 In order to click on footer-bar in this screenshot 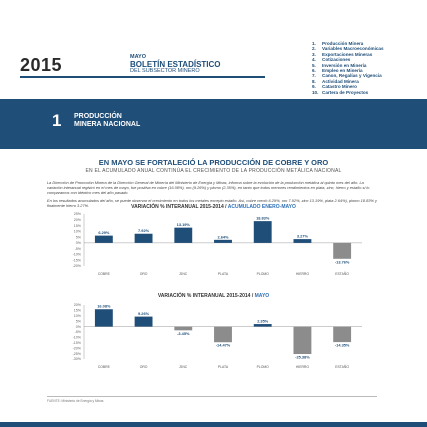, I will do `click(213, 424)`.